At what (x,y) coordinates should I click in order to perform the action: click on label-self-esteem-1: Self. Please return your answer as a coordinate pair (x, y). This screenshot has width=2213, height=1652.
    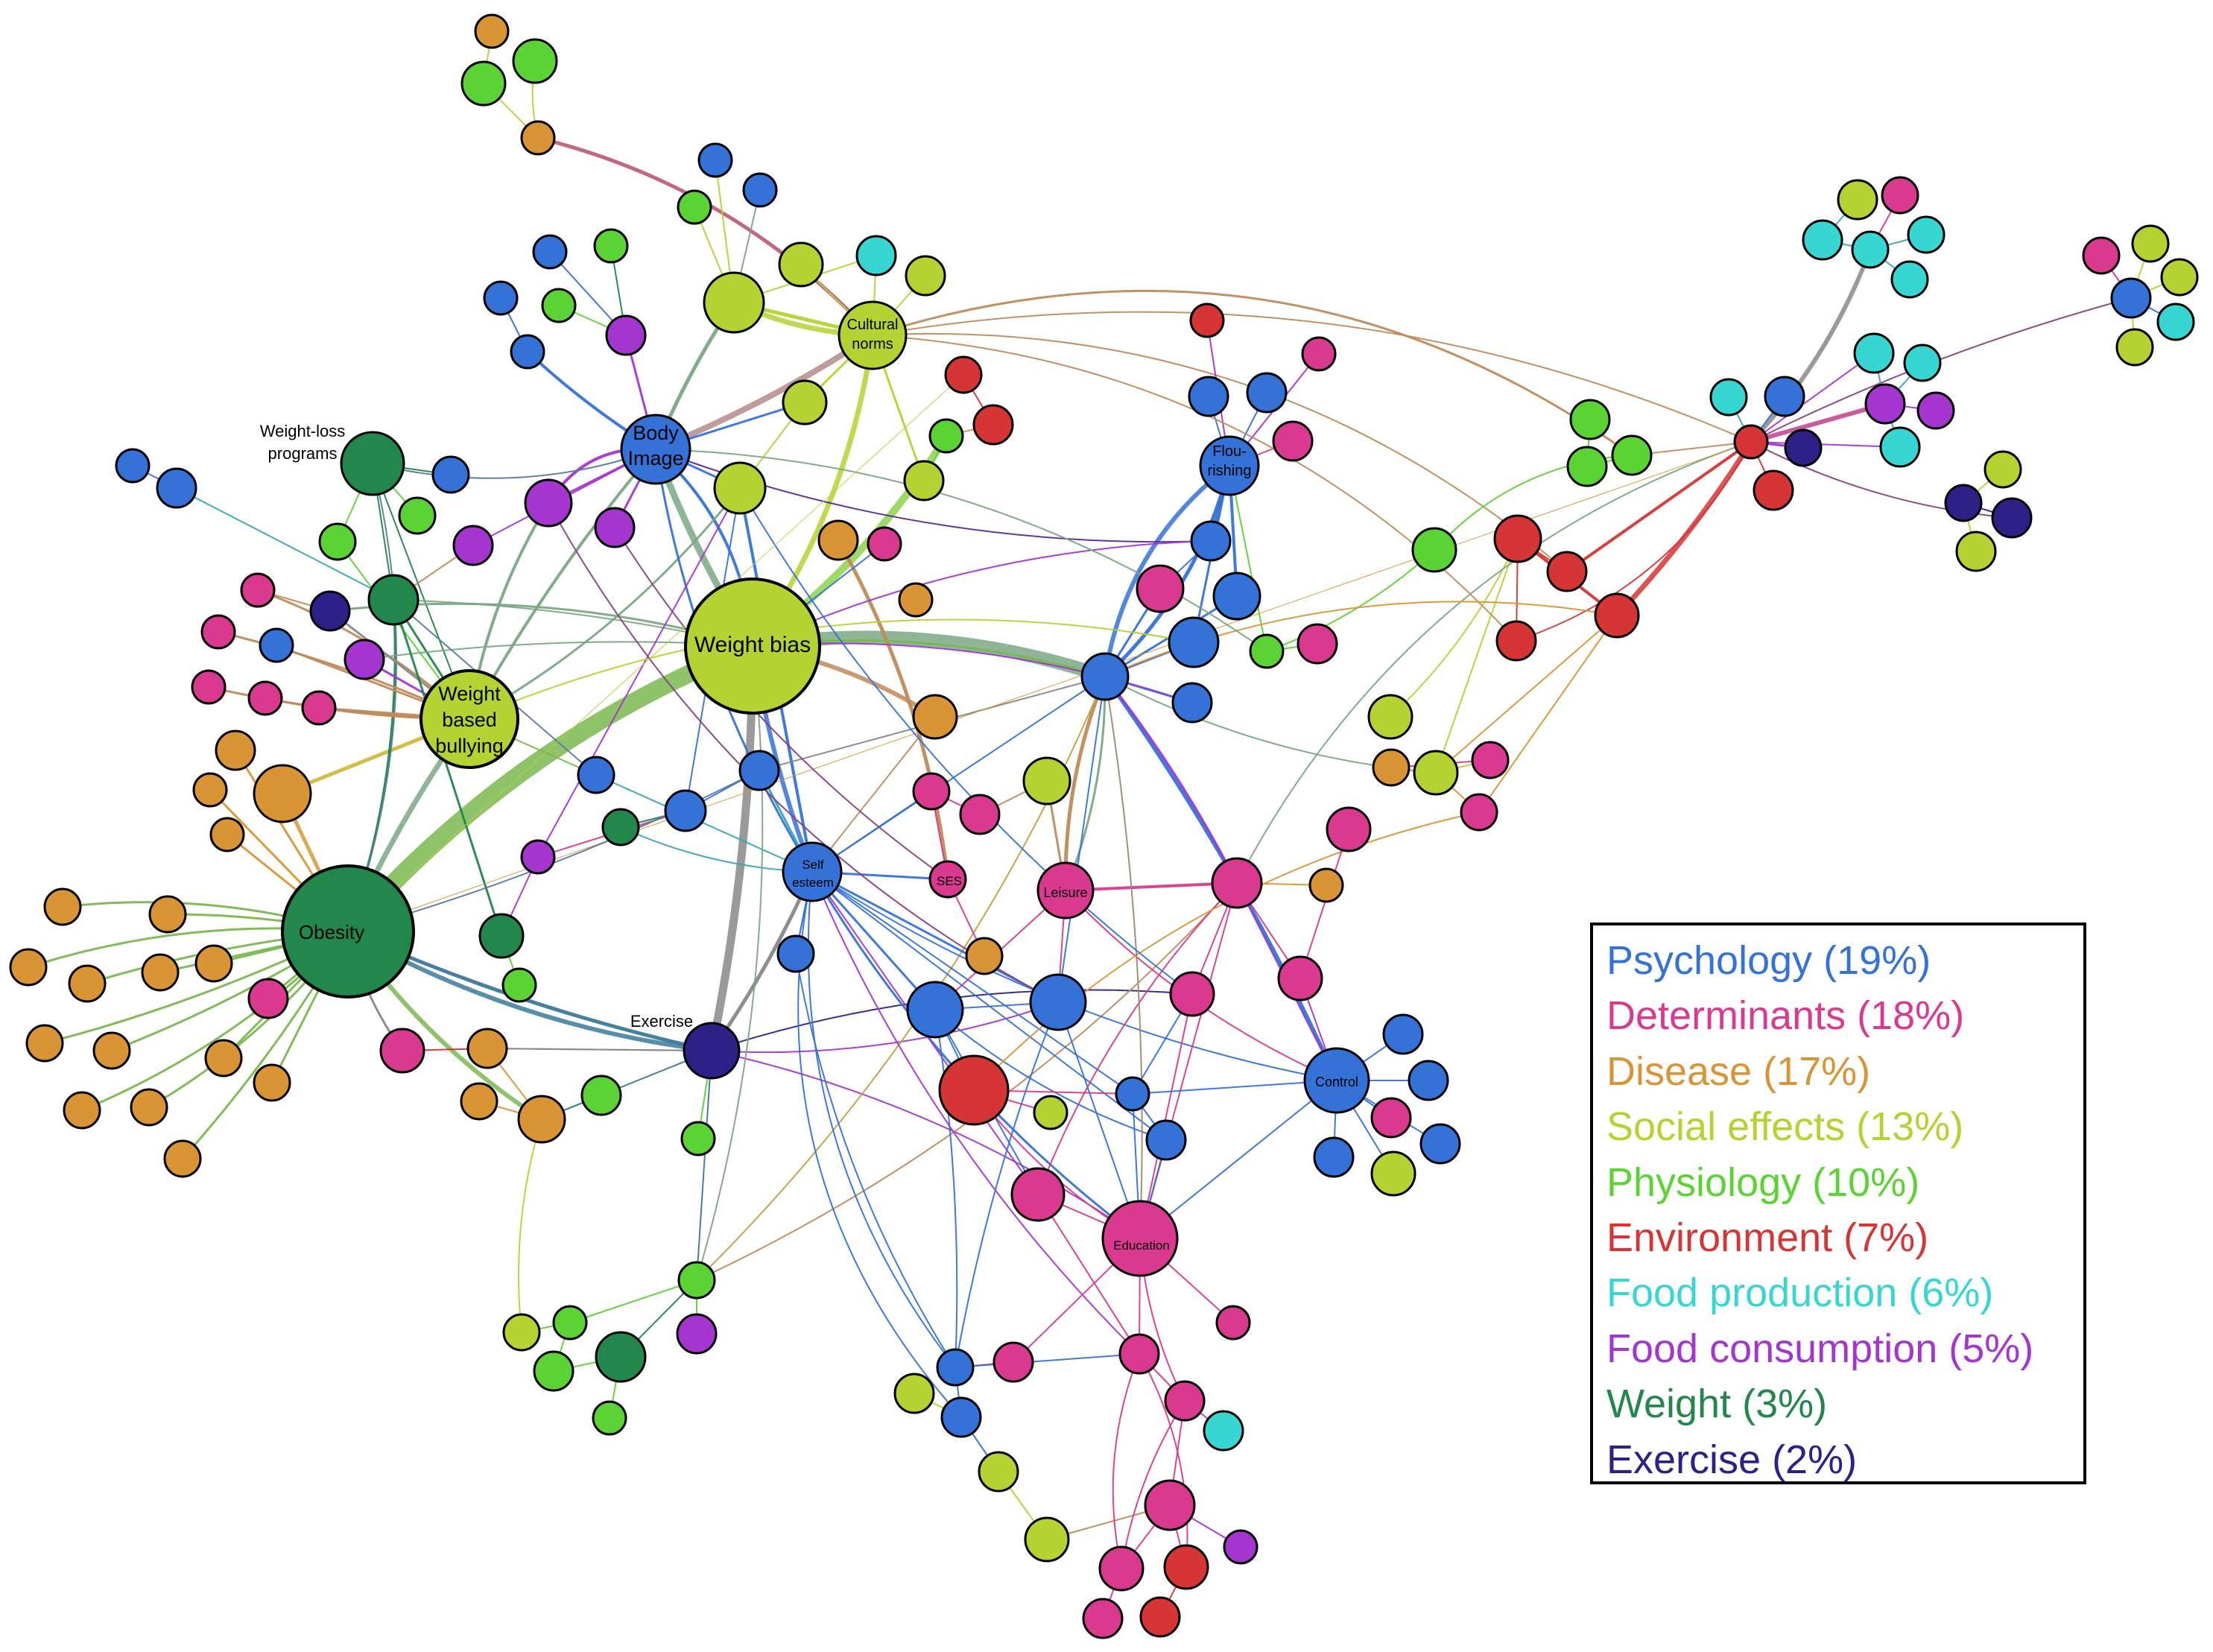
    Looking at the image, I should click on (813, 865).